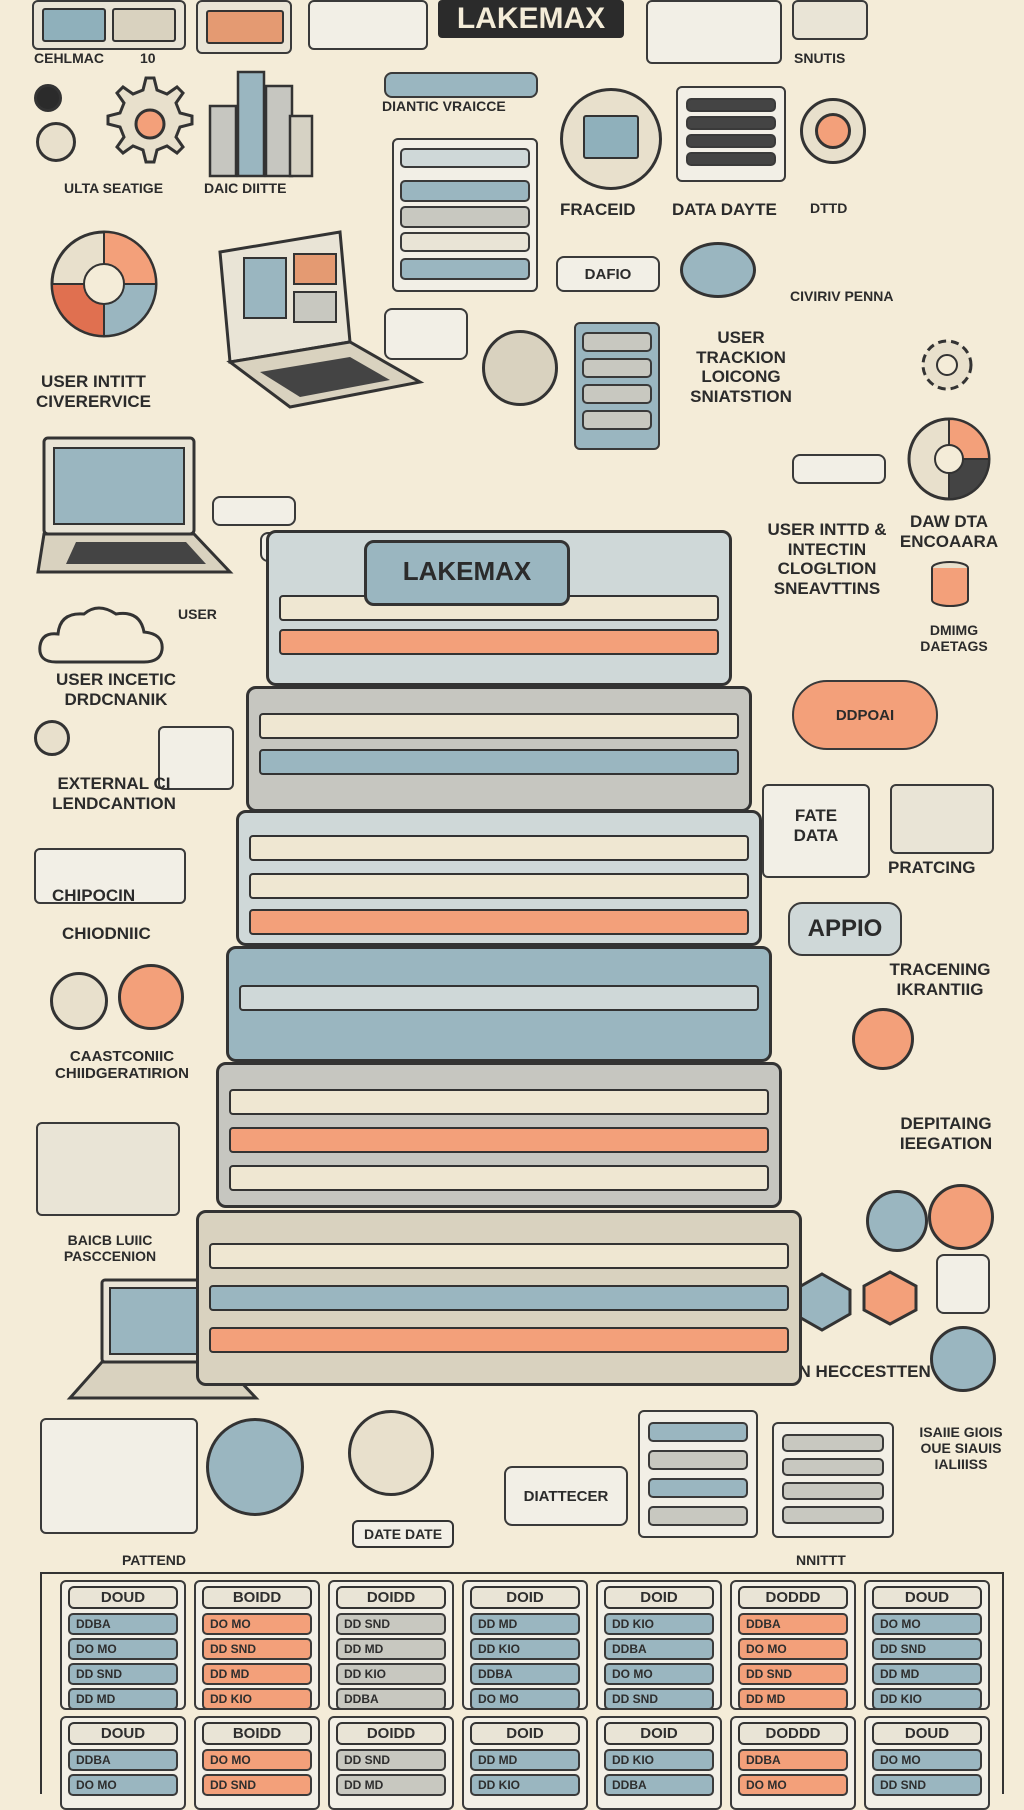  What do you see at coordinates (897, 1221) in the screenshot?
I see `right-icon-a` at bounding box center [897, 1221].